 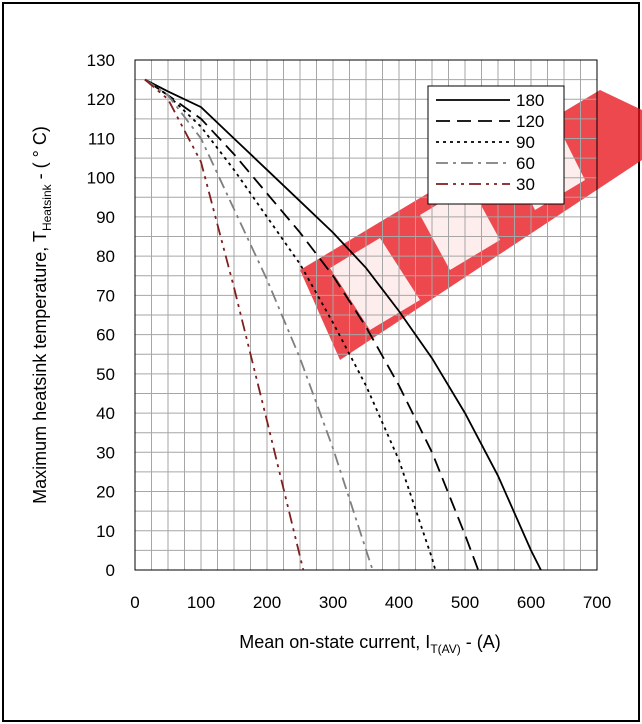 I want to click on y-tick-label: 10, so click(x=105, y=531).